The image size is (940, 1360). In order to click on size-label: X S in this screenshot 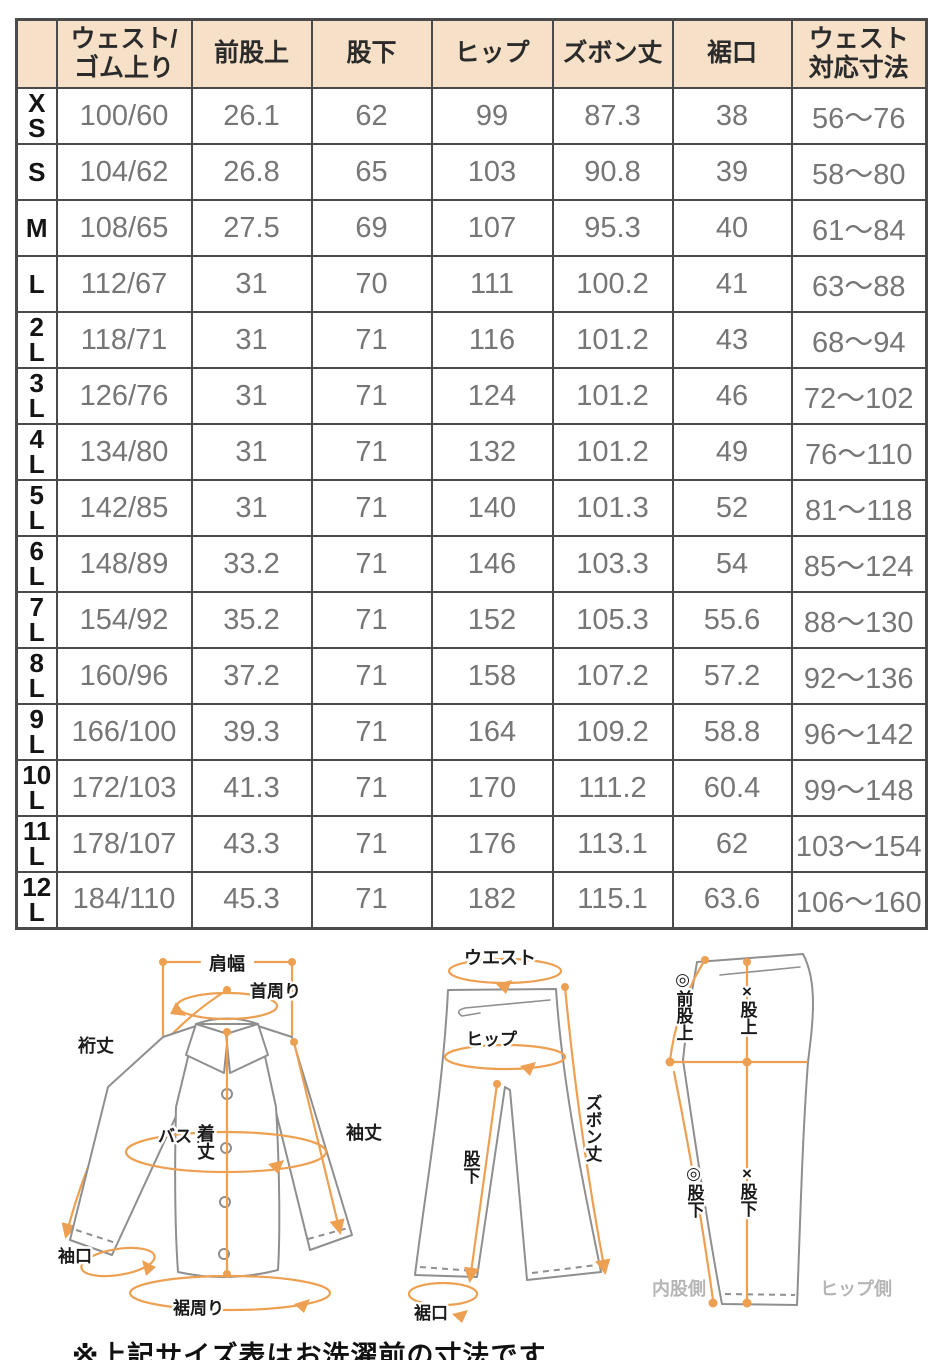, I will do `click(36, 116)`.